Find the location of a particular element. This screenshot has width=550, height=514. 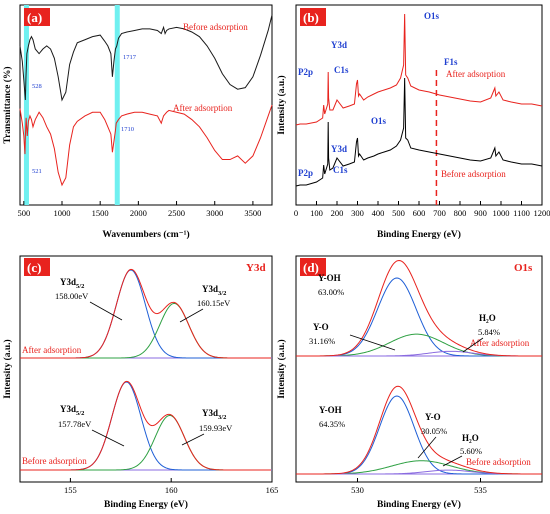

panel-b-y3d-top: Y3d is located at coordinates (339, 45).